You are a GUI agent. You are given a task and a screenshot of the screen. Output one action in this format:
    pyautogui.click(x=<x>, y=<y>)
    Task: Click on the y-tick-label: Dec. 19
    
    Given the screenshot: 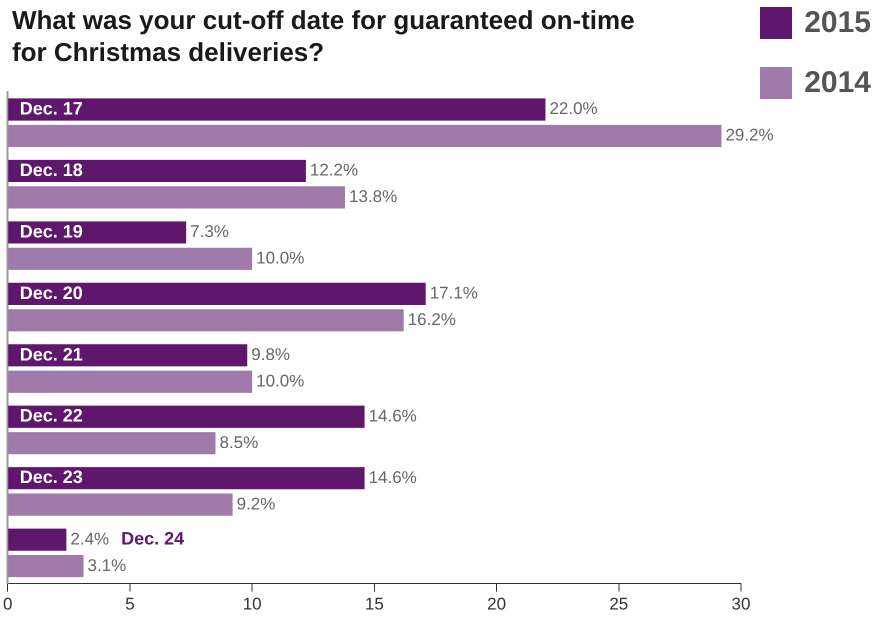 What is the action you would take?
    pyautogui.click(x=51, y=231)
    